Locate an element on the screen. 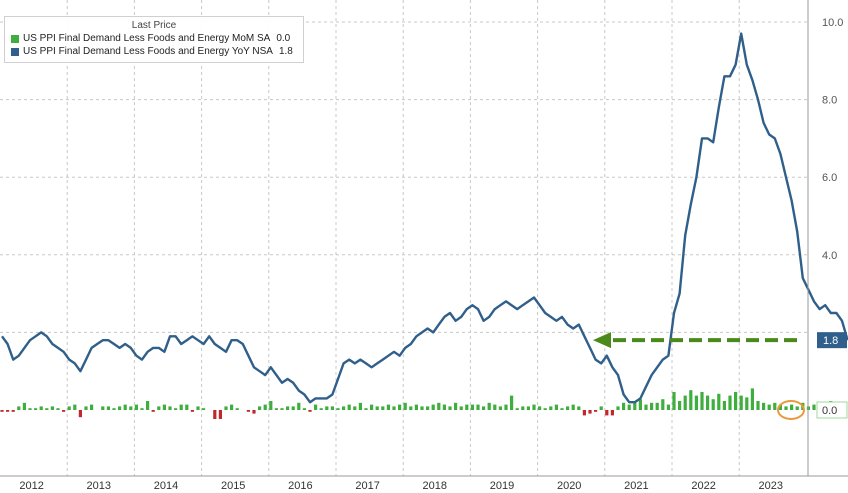 This screenshot has width=848, height=493. x-tick-label: 2022 is located at coordinates (703, 486).